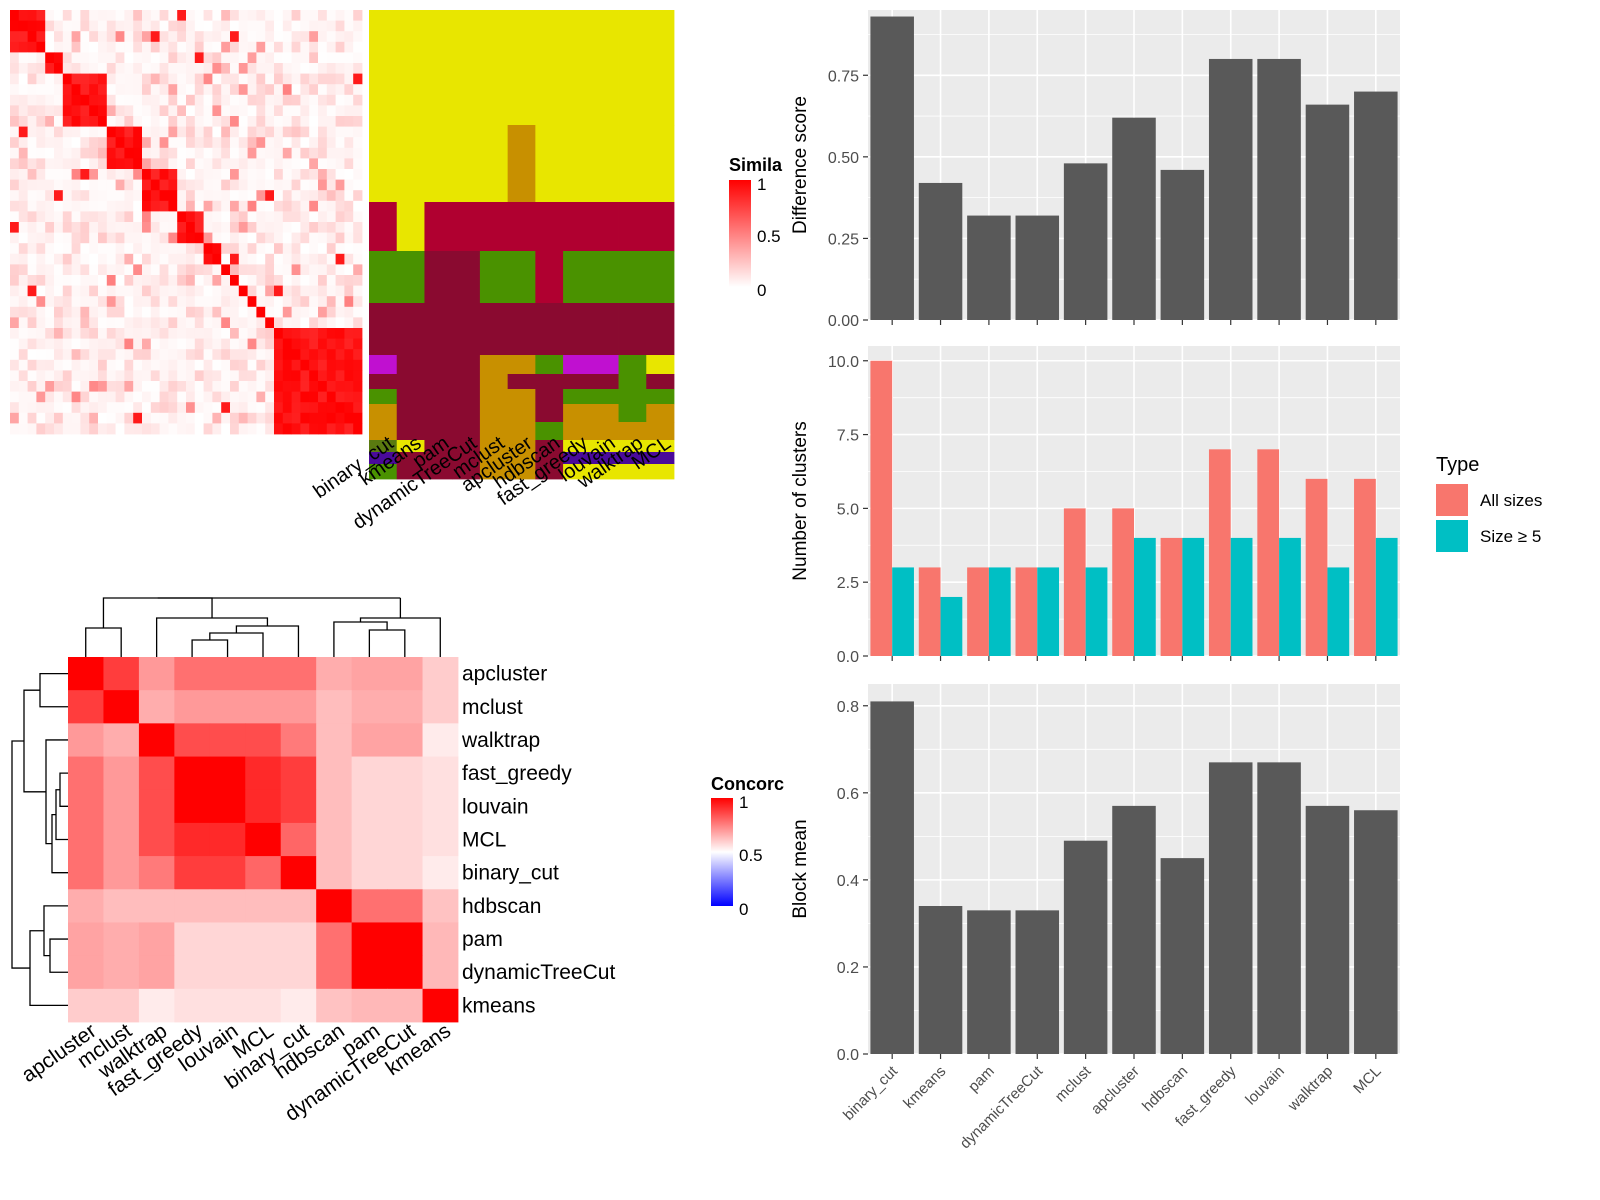 Image resolution: width=1600 pixels, height=1200 pixels. What do you see at coordinates (517, 773) in the screenshot?
I see `concordance-row-label: fast_greedy` at bounding box center [517, 773].